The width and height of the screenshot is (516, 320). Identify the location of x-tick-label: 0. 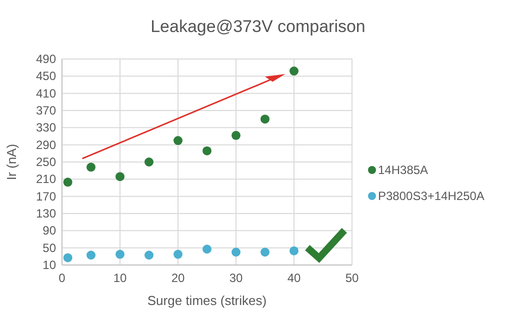
(62, 278).